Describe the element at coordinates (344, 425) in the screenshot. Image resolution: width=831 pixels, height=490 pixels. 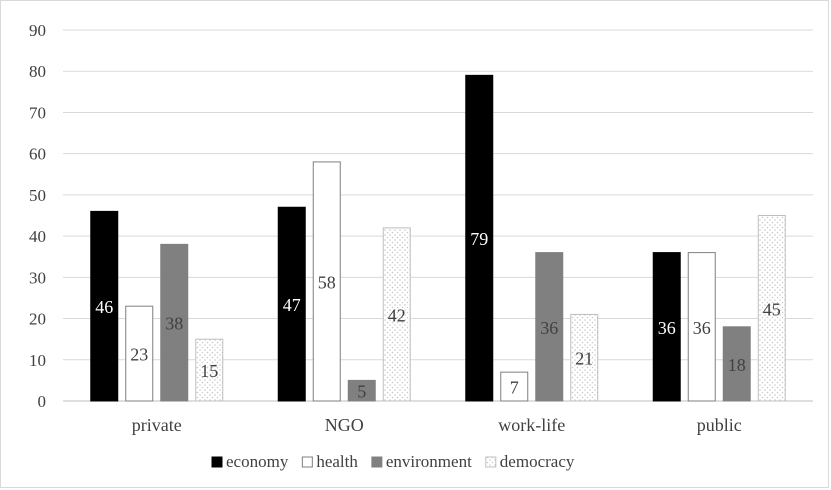
I see `x-tick-label: NGO` at that location.